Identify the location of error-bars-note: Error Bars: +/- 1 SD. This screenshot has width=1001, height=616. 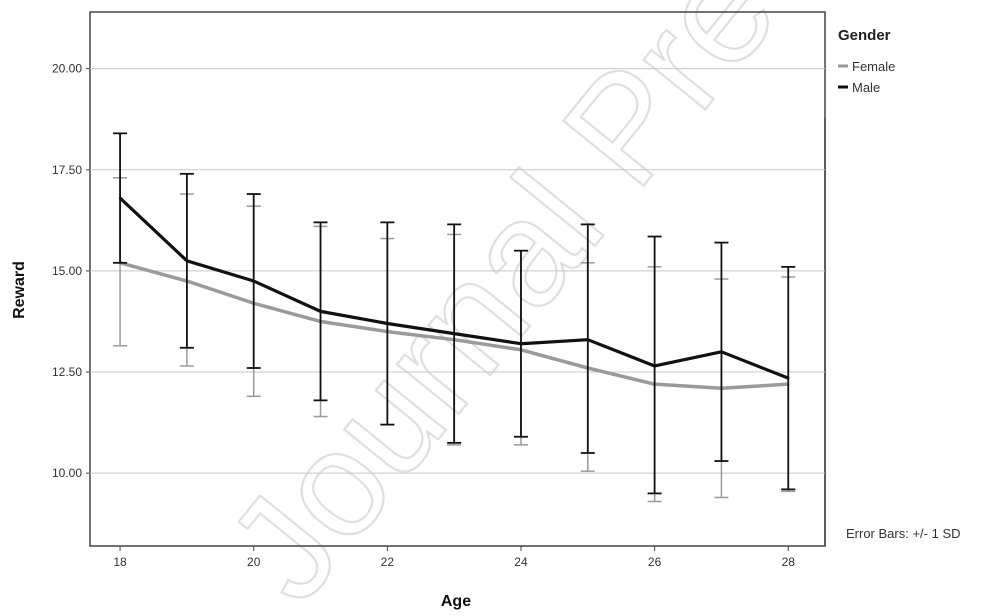
(903, 533).